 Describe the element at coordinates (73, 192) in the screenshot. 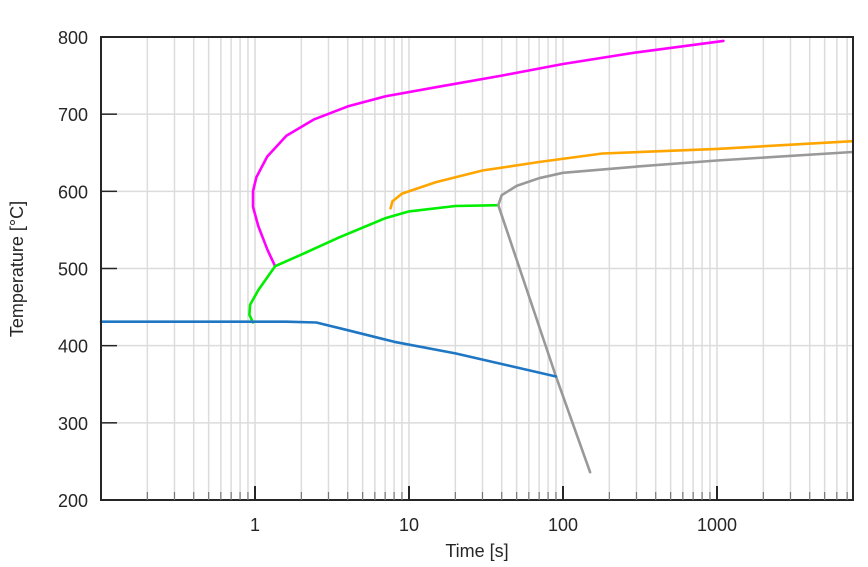

I see `y-tick-label: 600` at that location.